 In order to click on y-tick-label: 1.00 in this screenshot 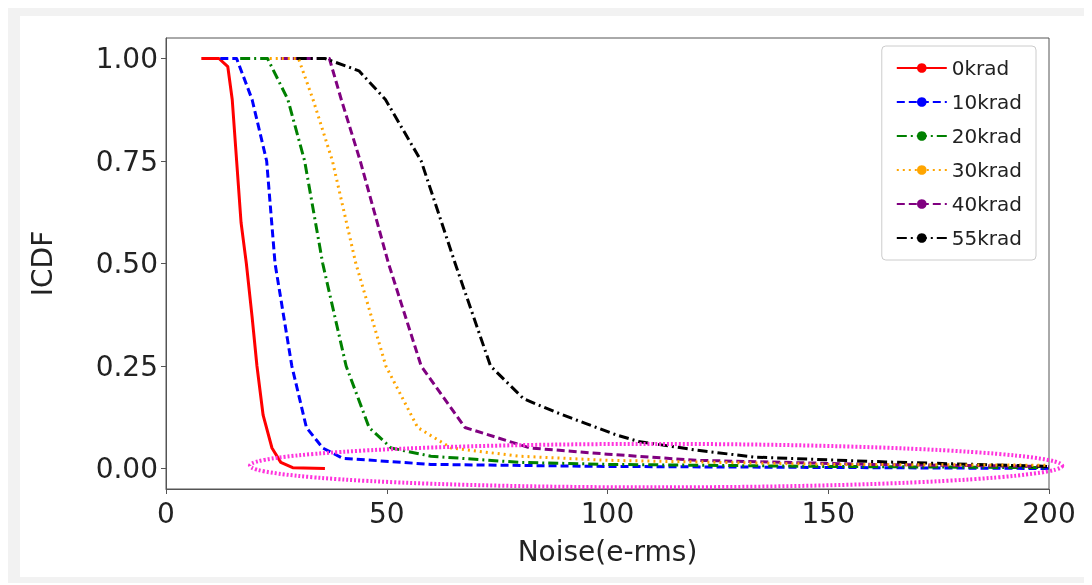, I will do `click(126, 58)`.